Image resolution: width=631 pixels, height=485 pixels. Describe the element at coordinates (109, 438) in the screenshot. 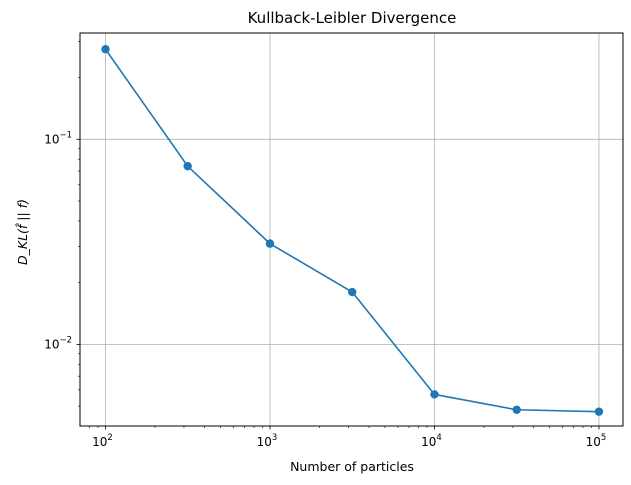

I see `x-tick-label-exponent: 2` at that location.